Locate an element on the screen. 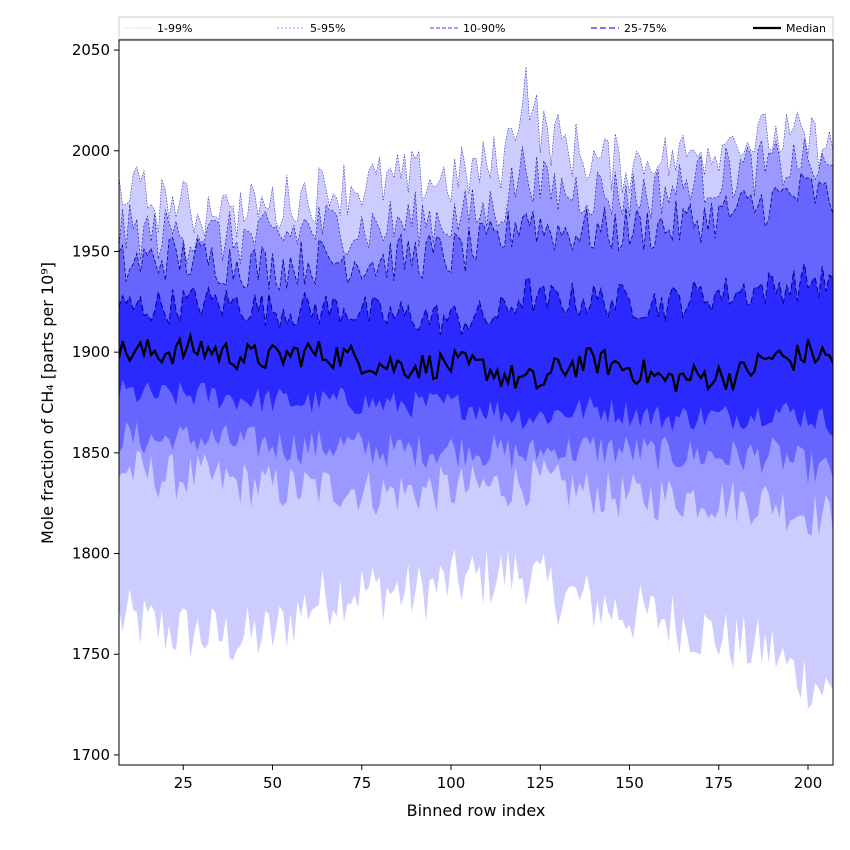 The image size is (850, 850). x-tick-label: 50 is located at coordinates (272, 783).